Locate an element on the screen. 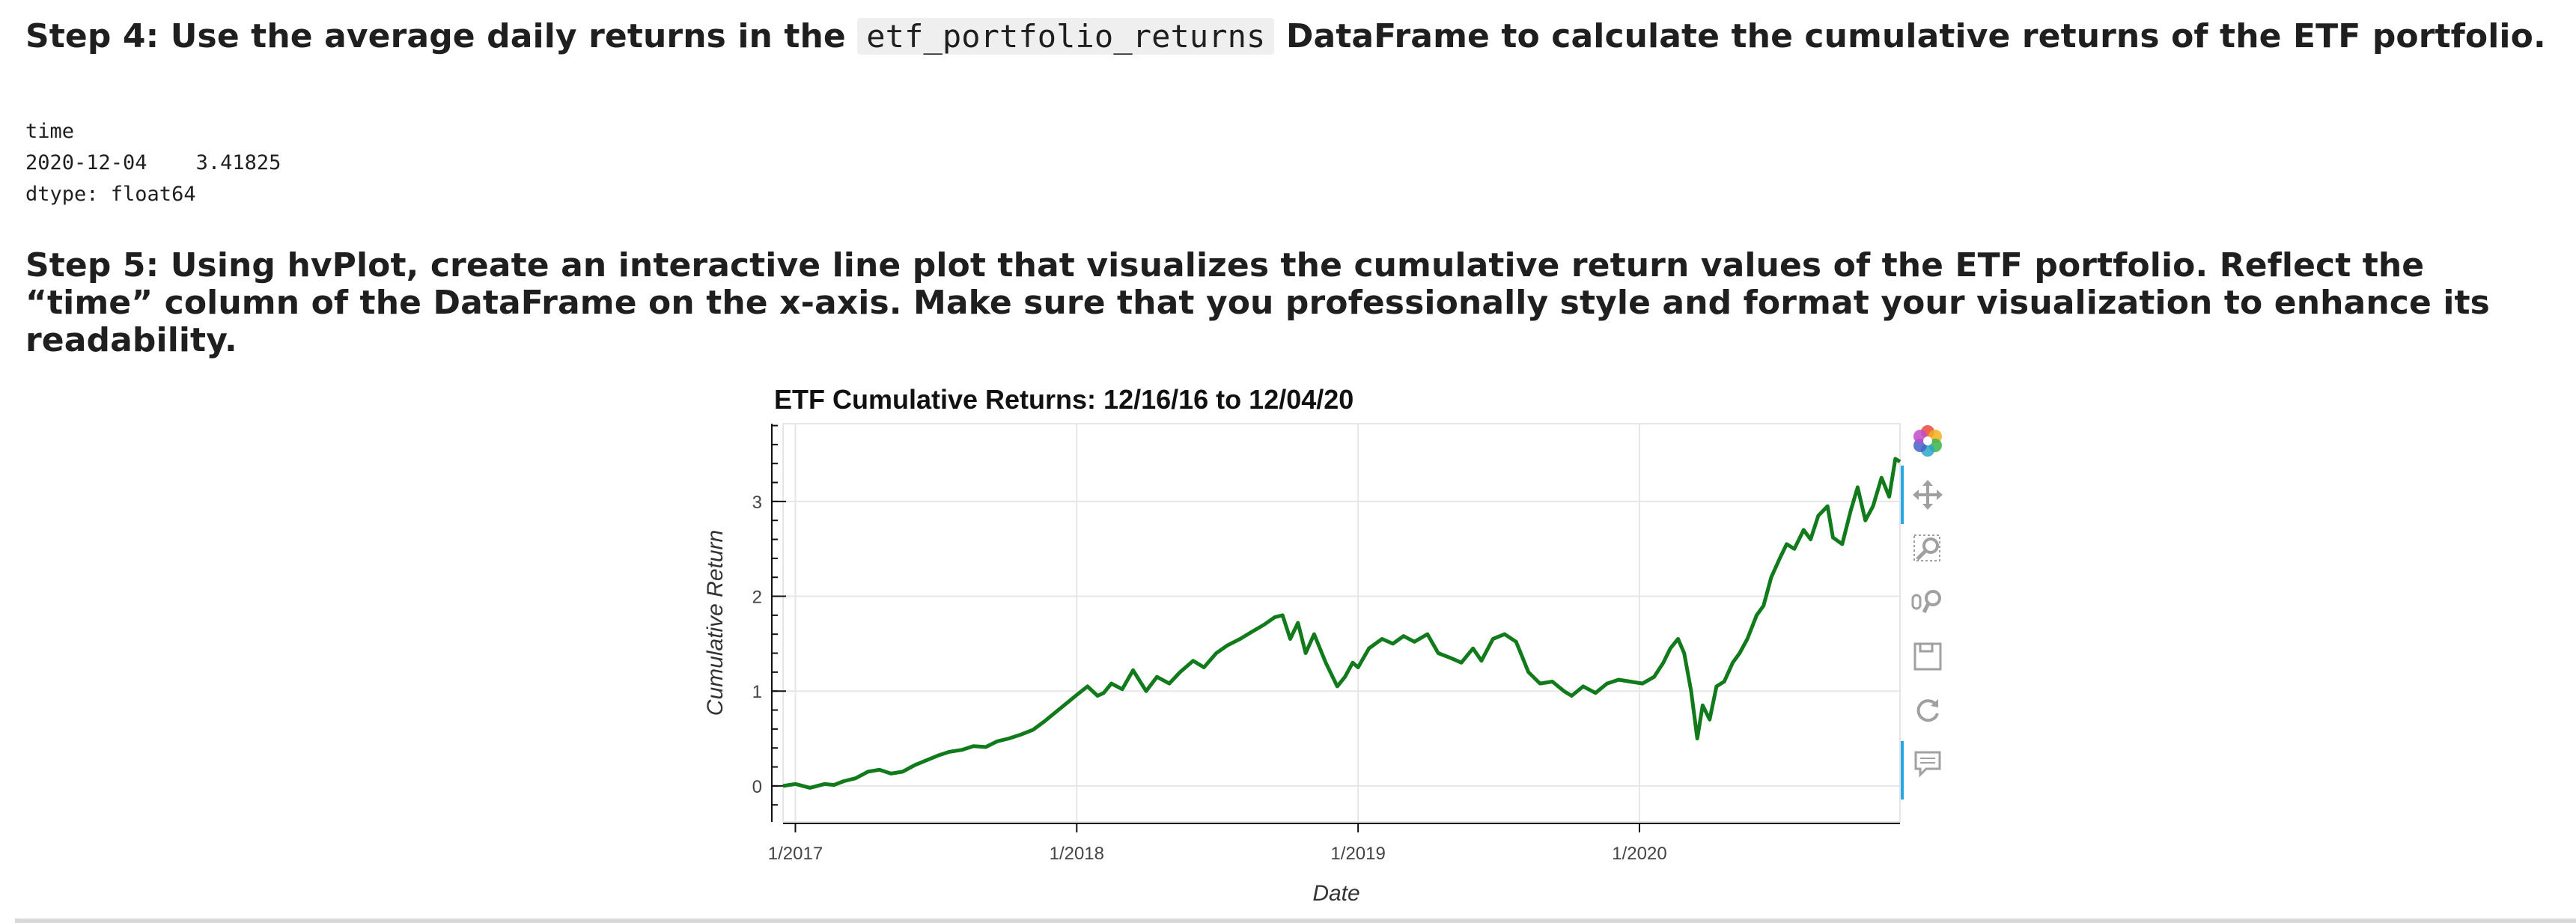 The height and width of the screenshot is (923, 2576). box-zoom-icon is located at coordinates (1927, 548).